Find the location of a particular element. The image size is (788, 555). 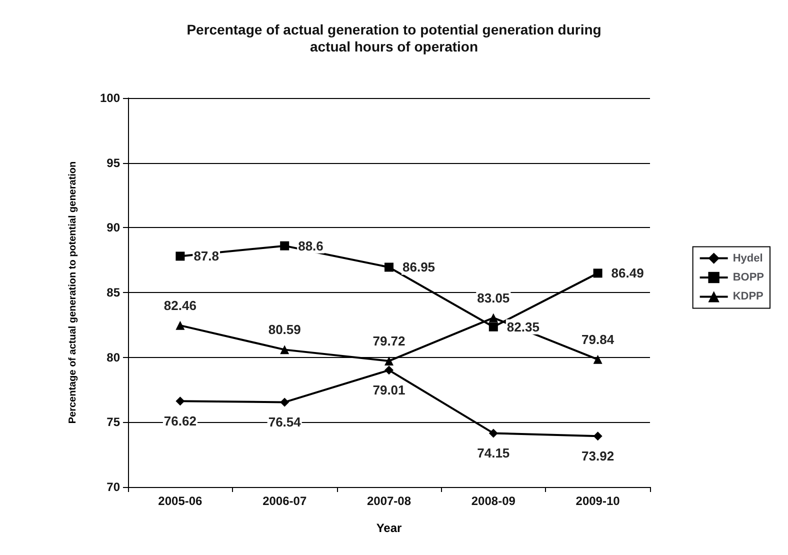

y-axis-title: Percentage of actual generation to potential generation is located at coordinates (73, 292).